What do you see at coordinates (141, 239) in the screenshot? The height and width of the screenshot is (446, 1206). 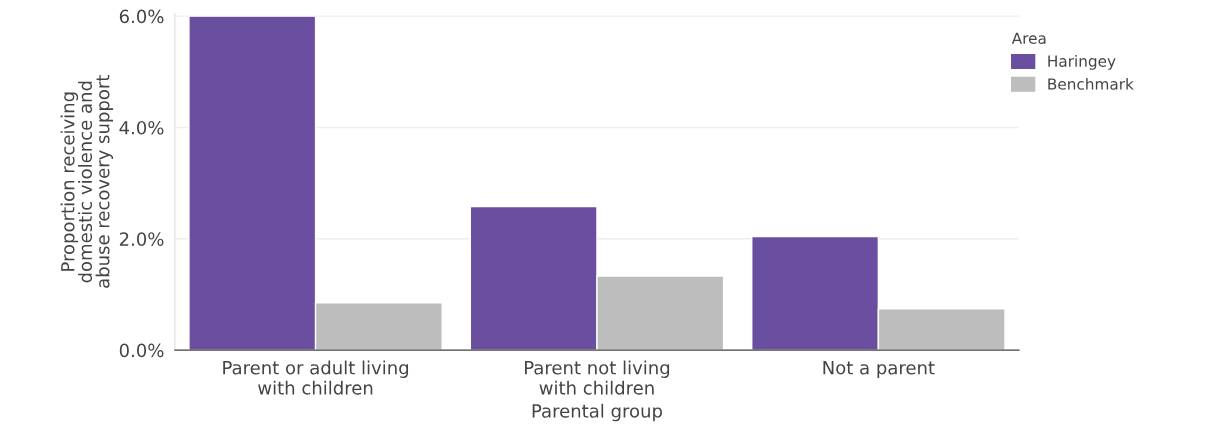 I see `y-tick-label: 2.0%` at bounding box center [141, 239].